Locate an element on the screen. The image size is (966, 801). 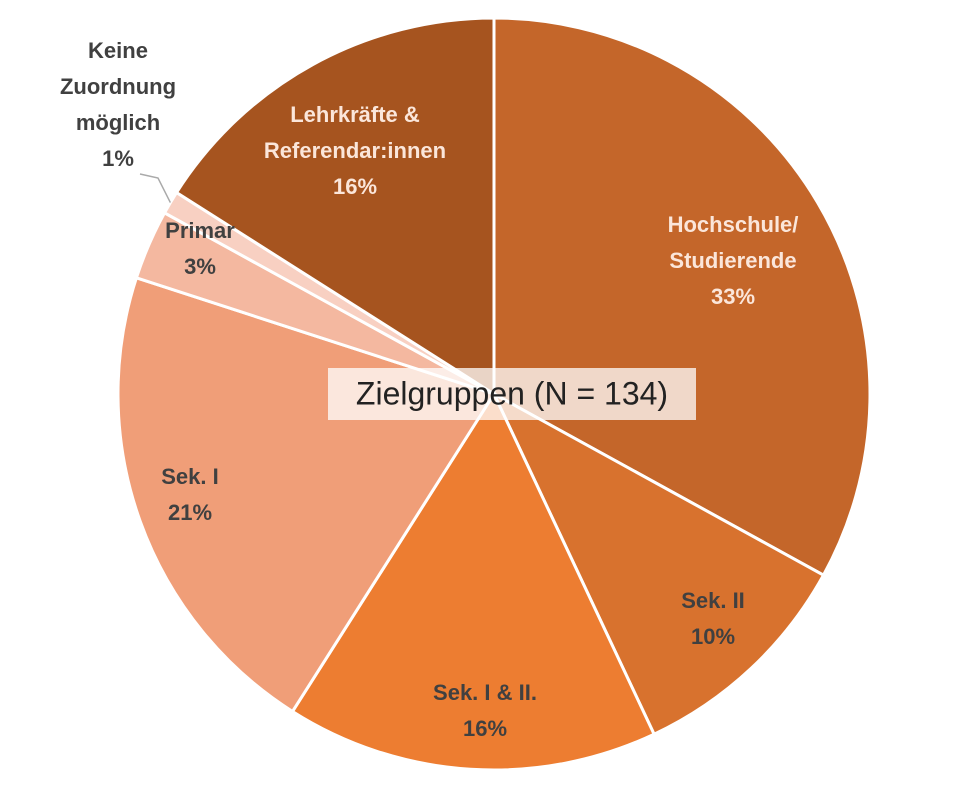
label-line: Zuordnung is located at coordinates (118, 86).